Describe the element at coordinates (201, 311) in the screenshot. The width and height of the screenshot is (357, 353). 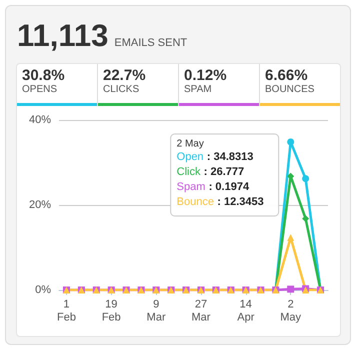
I see `x-tick-label: 27 Mar` at that location.